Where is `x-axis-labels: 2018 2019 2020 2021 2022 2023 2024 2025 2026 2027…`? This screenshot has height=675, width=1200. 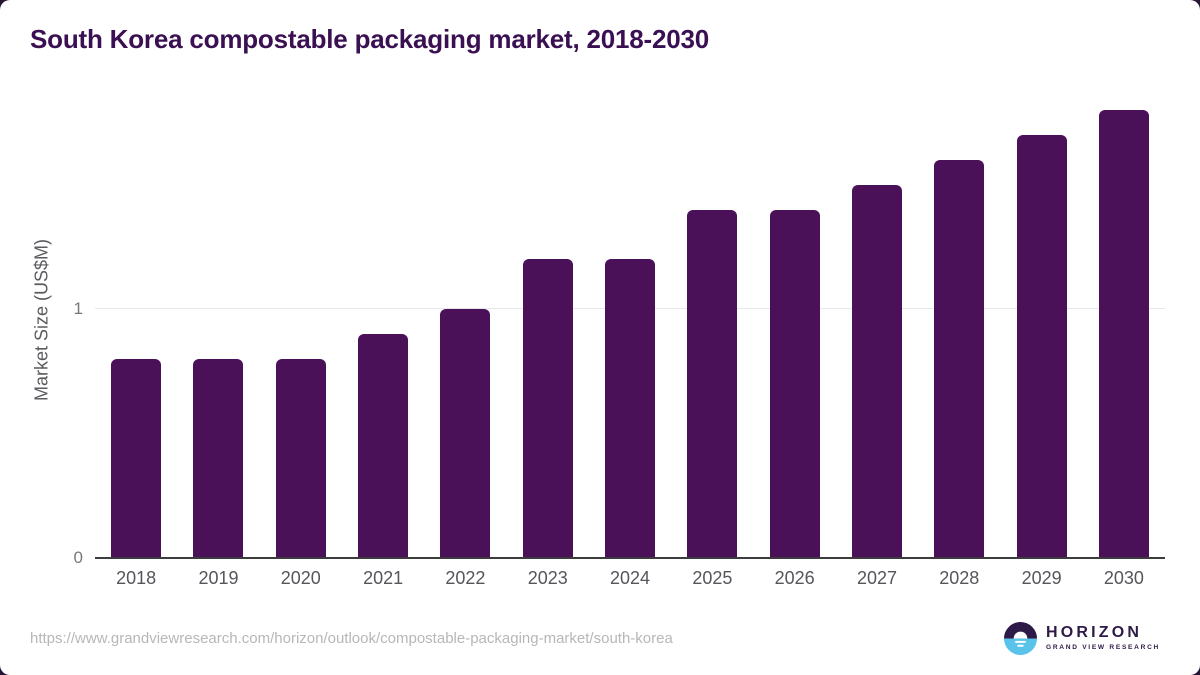 x-axis-labels: 2018 2019 2020 2021 2022 2023 2024 2025 2026 2027… is located at coordinates (630, 578).